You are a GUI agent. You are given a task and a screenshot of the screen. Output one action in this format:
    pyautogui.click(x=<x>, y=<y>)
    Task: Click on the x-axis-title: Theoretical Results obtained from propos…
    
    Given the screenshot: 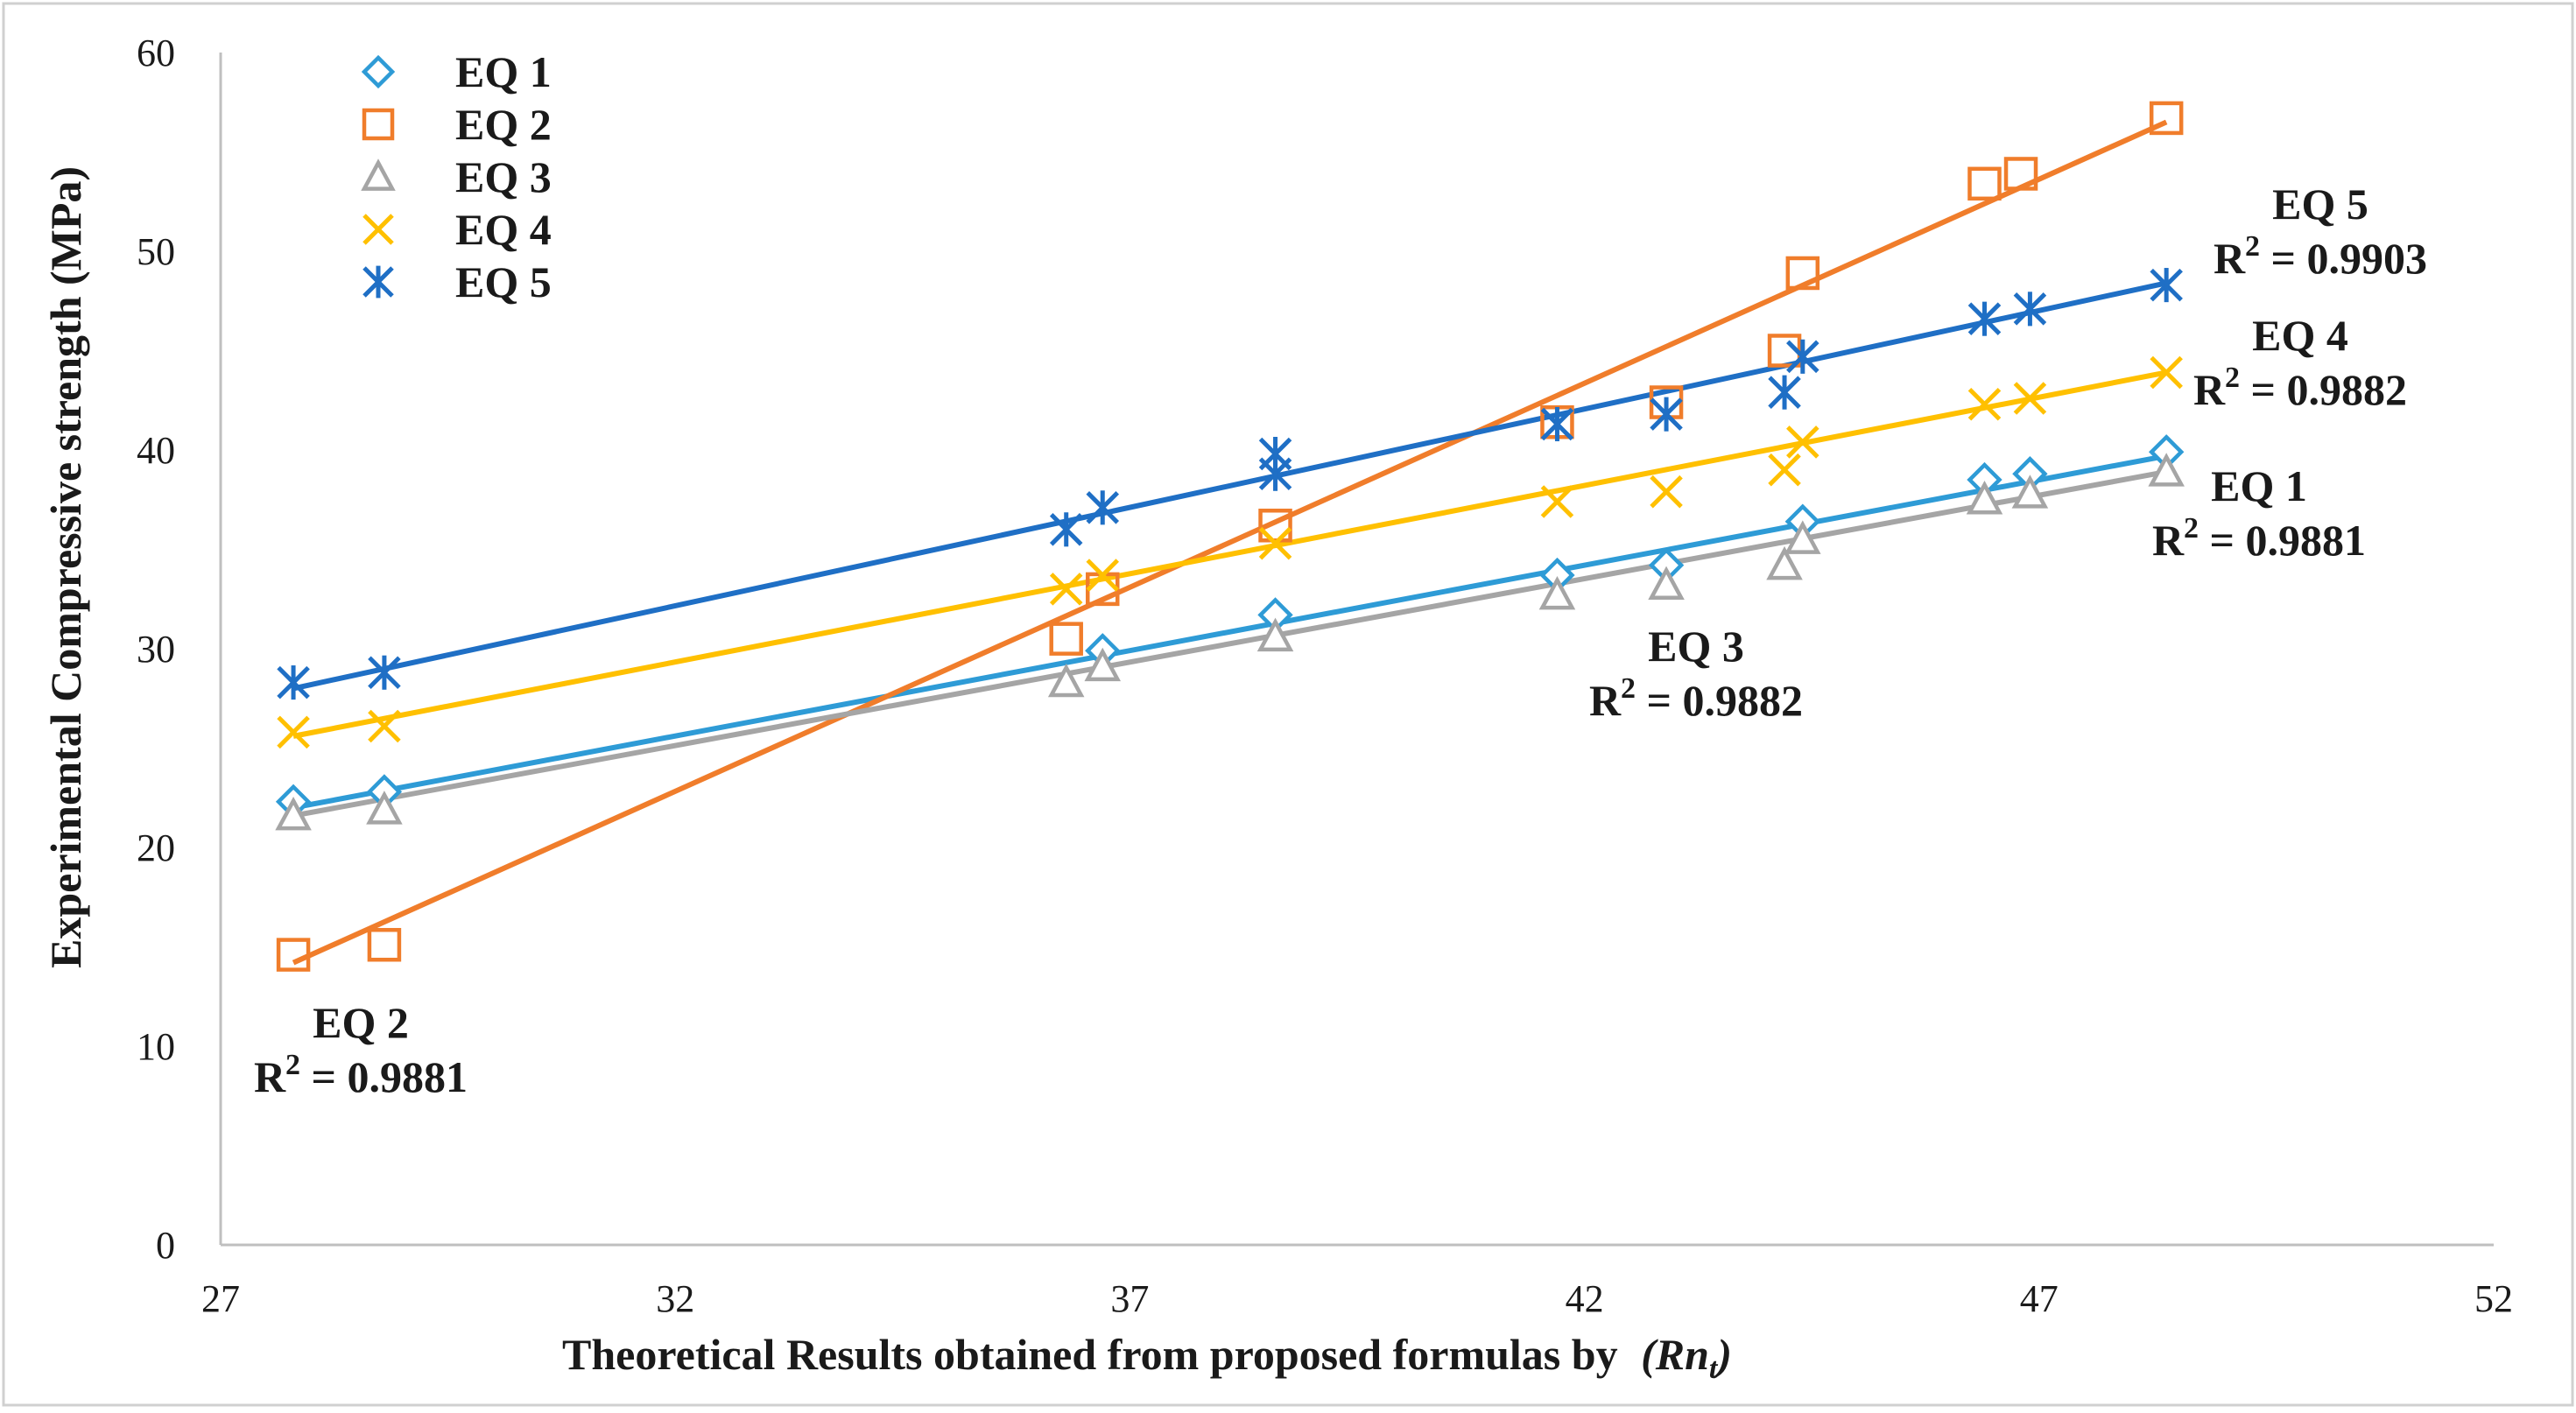 What is the action you would take?
    pyautogui.click(x=1147, y=1357)
    